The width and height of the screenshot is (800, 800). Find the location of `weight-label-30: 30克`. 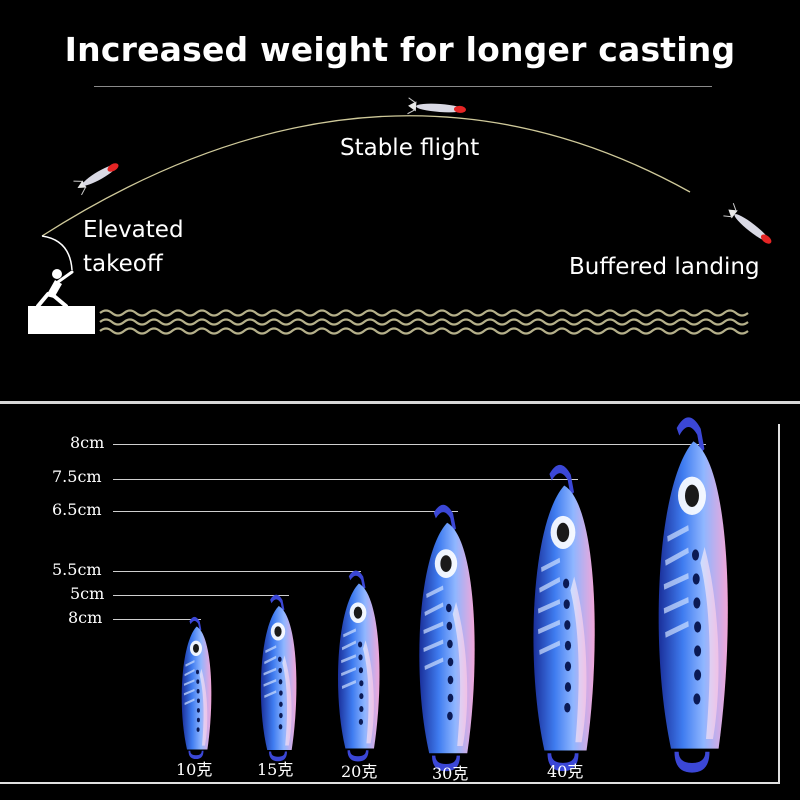

weight-label-30: 30克 is located at coordinates (450, 773).